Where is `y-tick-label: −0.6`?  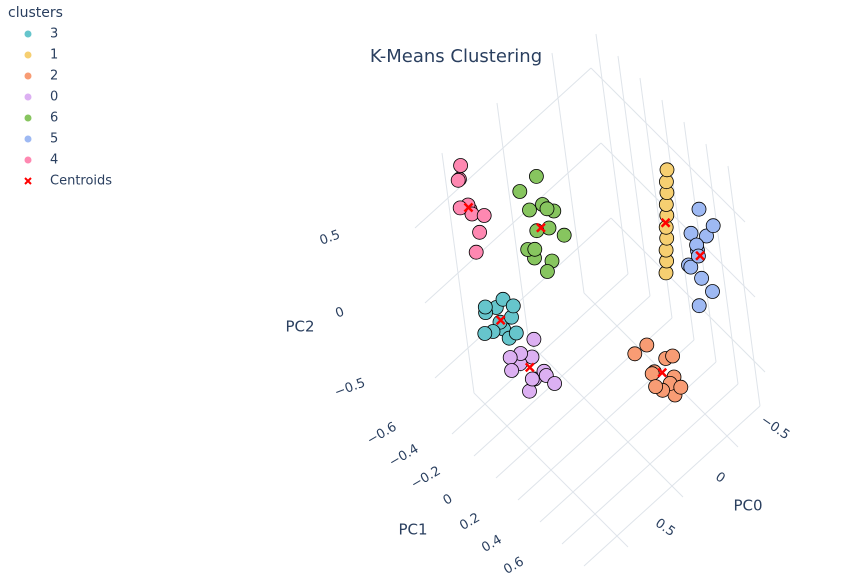 y-tick-label: −0.6 is located at coordinates (382, 434).